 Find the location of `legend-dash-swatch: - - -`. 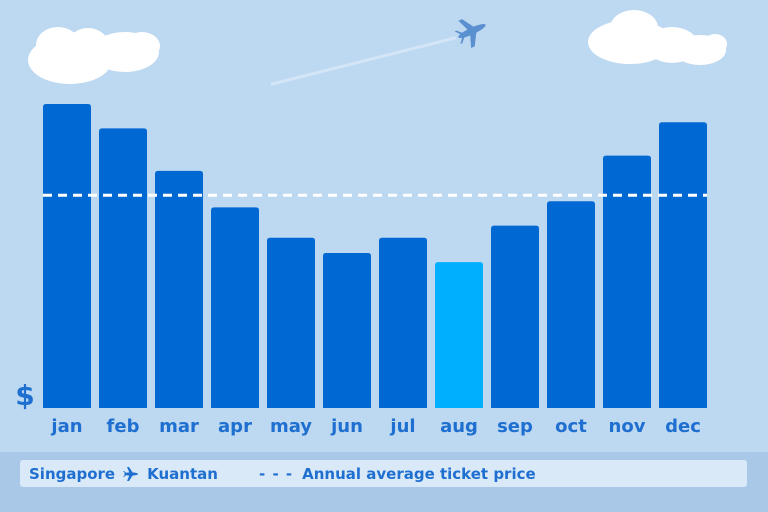

legend-dash-swatch: - - - is located at coordinates (276, 474).